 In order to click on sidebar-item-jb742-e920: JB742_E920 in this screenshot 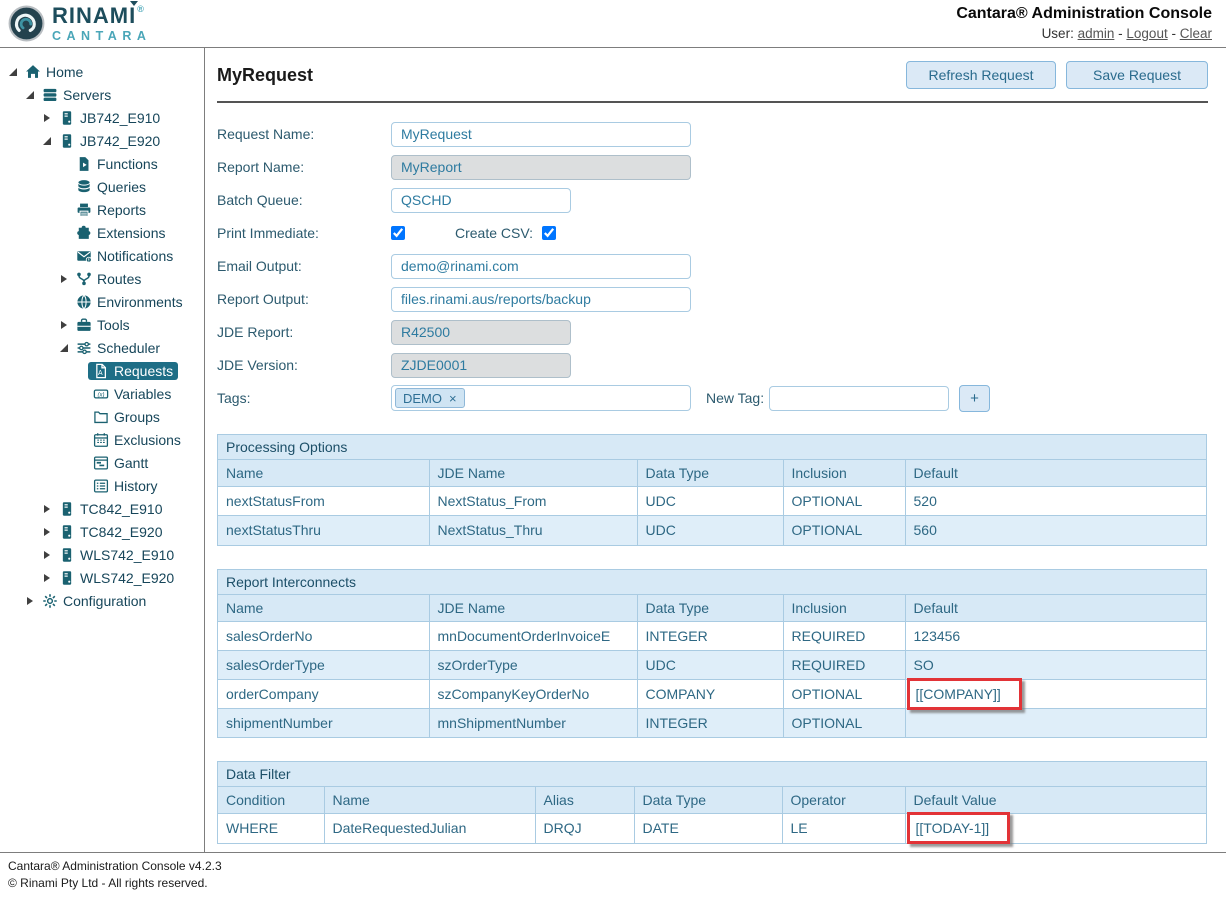, I will do `click(102, 140)`.